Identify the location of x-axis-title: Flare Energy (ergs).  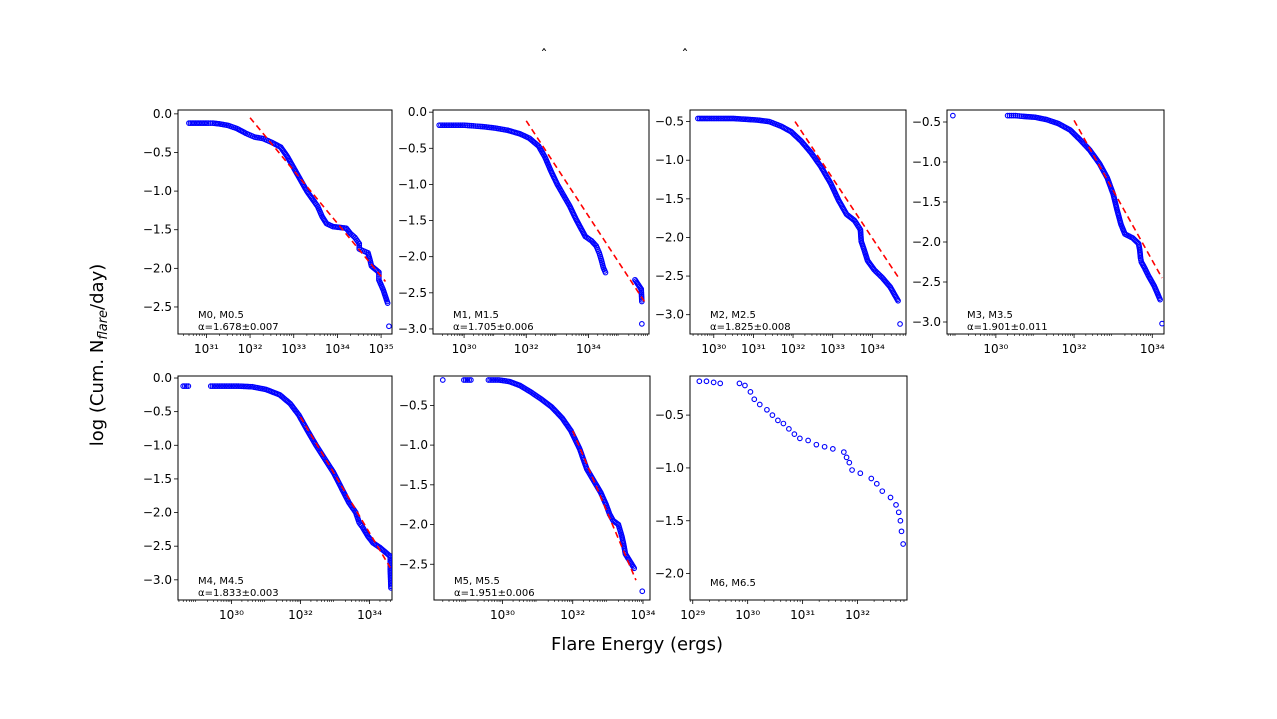
(637, 644).